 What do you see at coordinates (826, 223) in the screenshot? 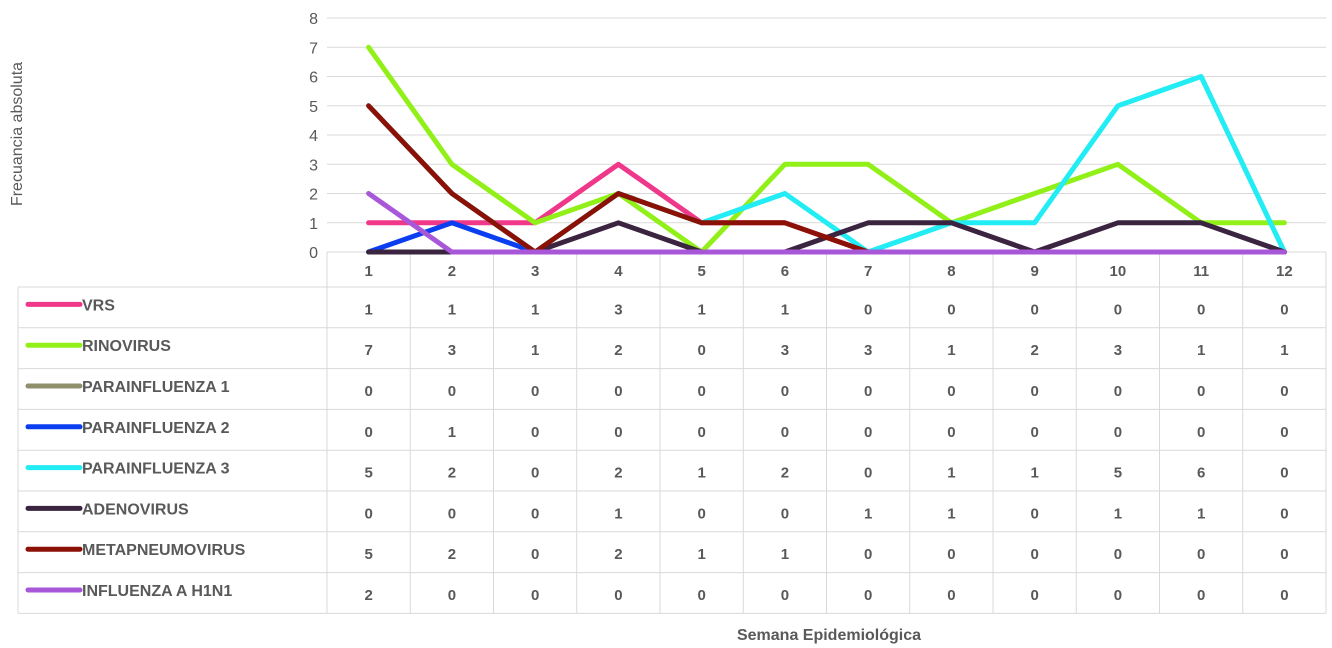
I see `series-line` at bounding box center [826, 223].